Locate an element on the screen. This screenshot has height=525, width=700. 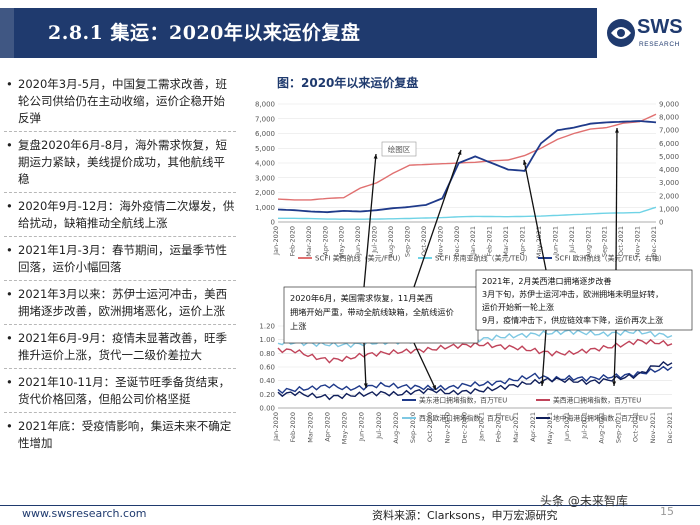
watermark: 头条 @未来智库 is located at coordinates (584, 501).